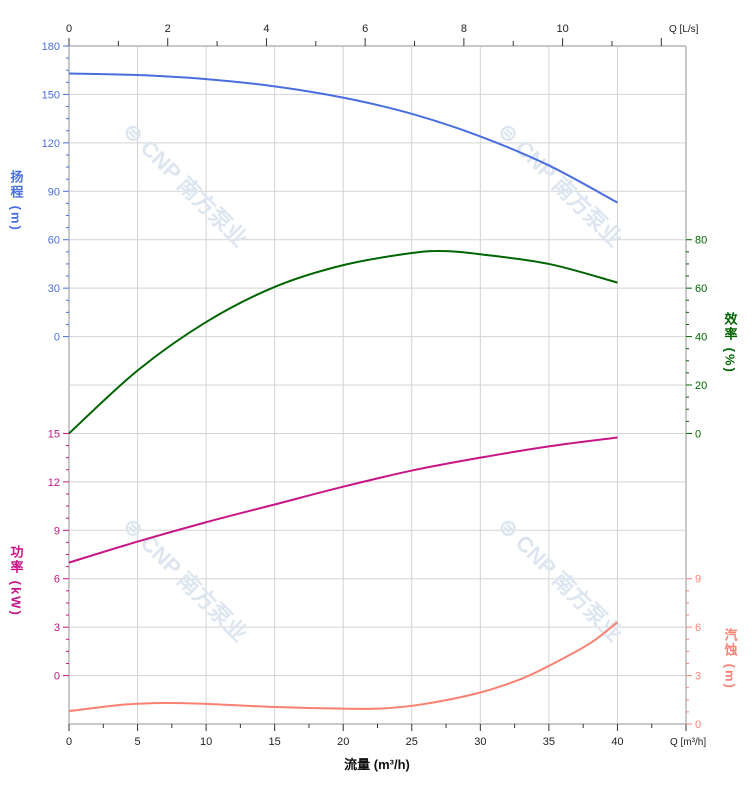 The width and height of the screenshot is (752, 797). I want to click on x-tick-label: 0, so click(69, 742).